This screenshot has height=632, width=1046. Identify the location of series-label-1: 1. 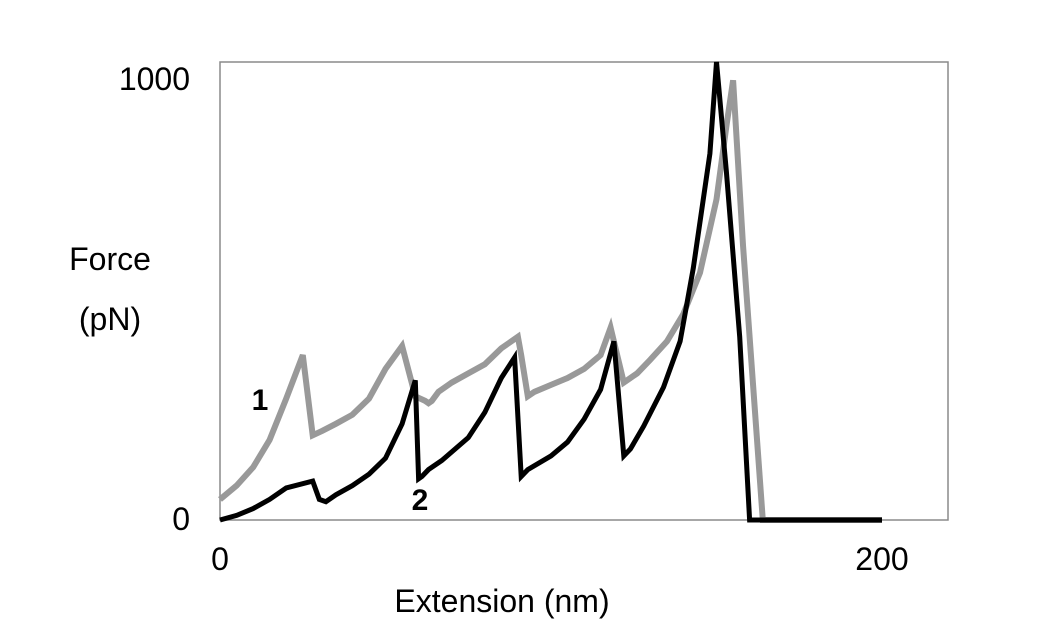
(260, 400).